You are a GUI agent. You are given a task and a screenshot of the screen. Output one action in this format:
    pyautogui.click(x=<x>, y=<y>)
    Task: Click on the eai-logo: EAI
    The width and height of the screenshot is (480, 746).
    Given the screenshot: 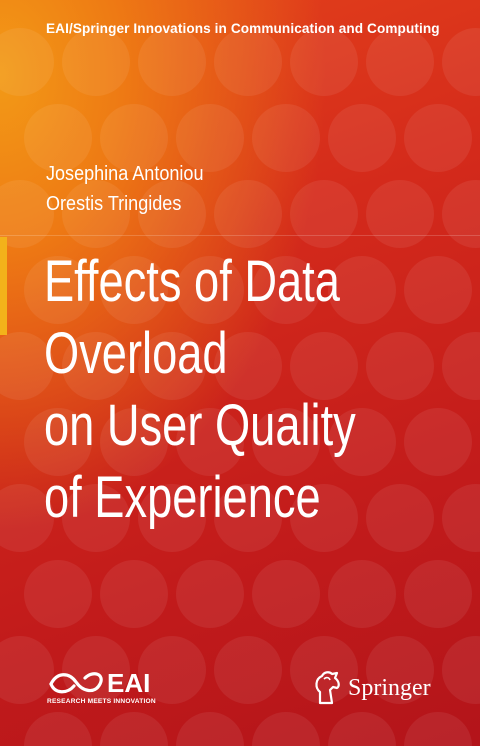 What is the action you would take?
    pyautogui.click(x=99, y=683)
    